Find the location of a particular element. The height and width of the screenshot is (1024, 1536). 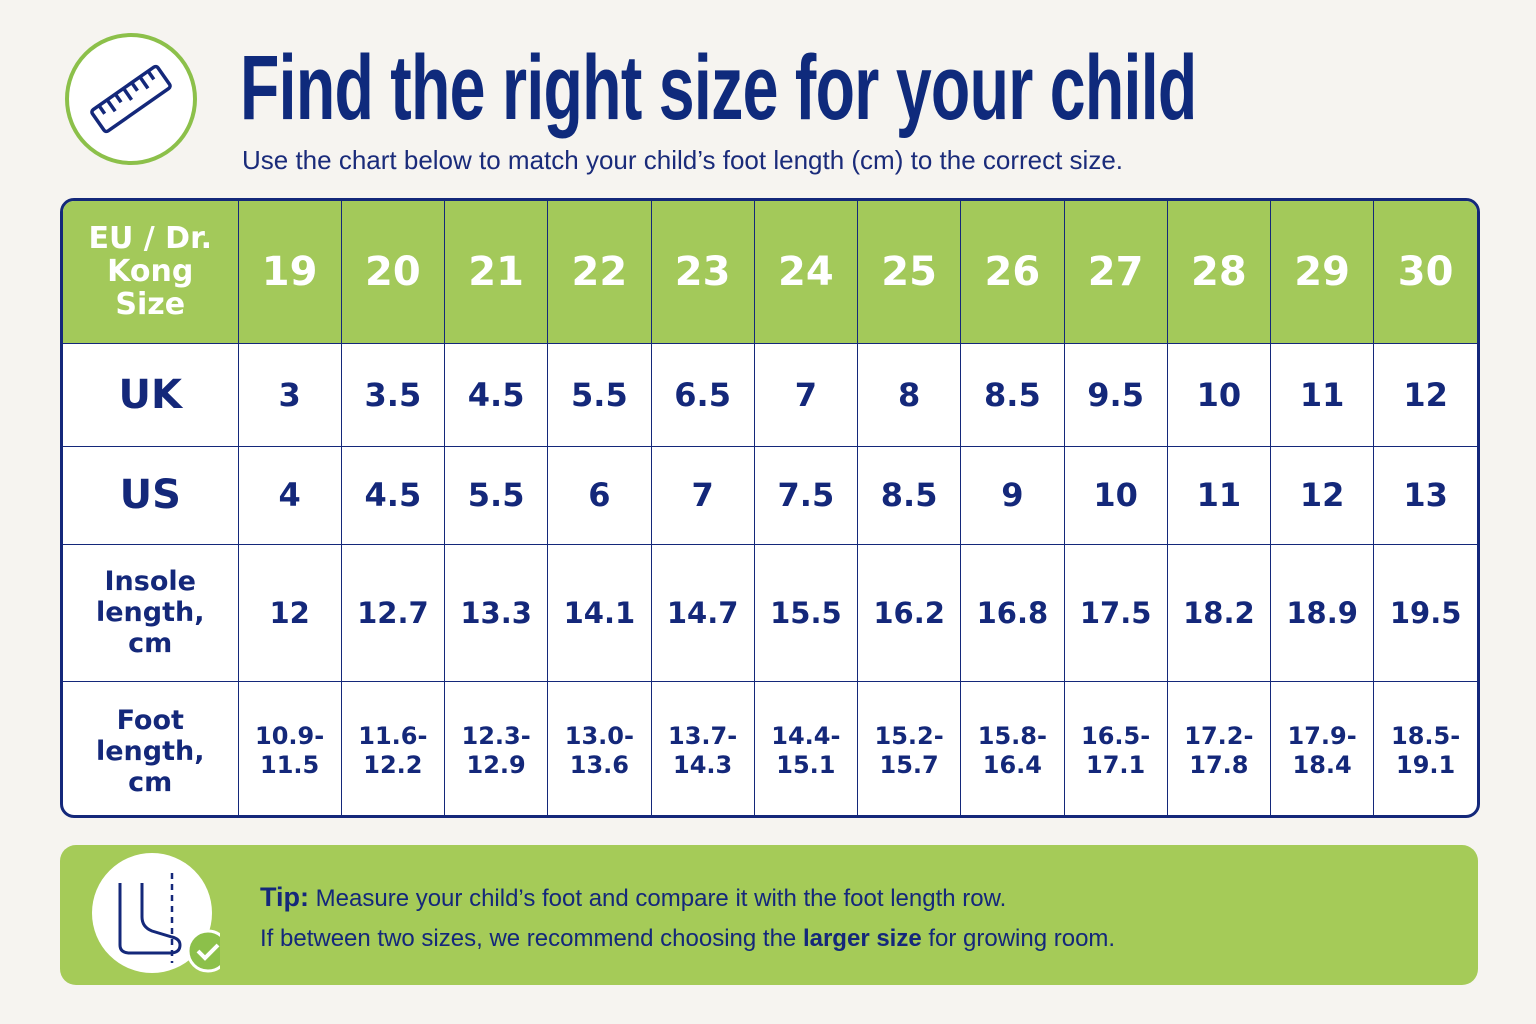

cell-text: 6.5 is located at coordinates (702, 394).